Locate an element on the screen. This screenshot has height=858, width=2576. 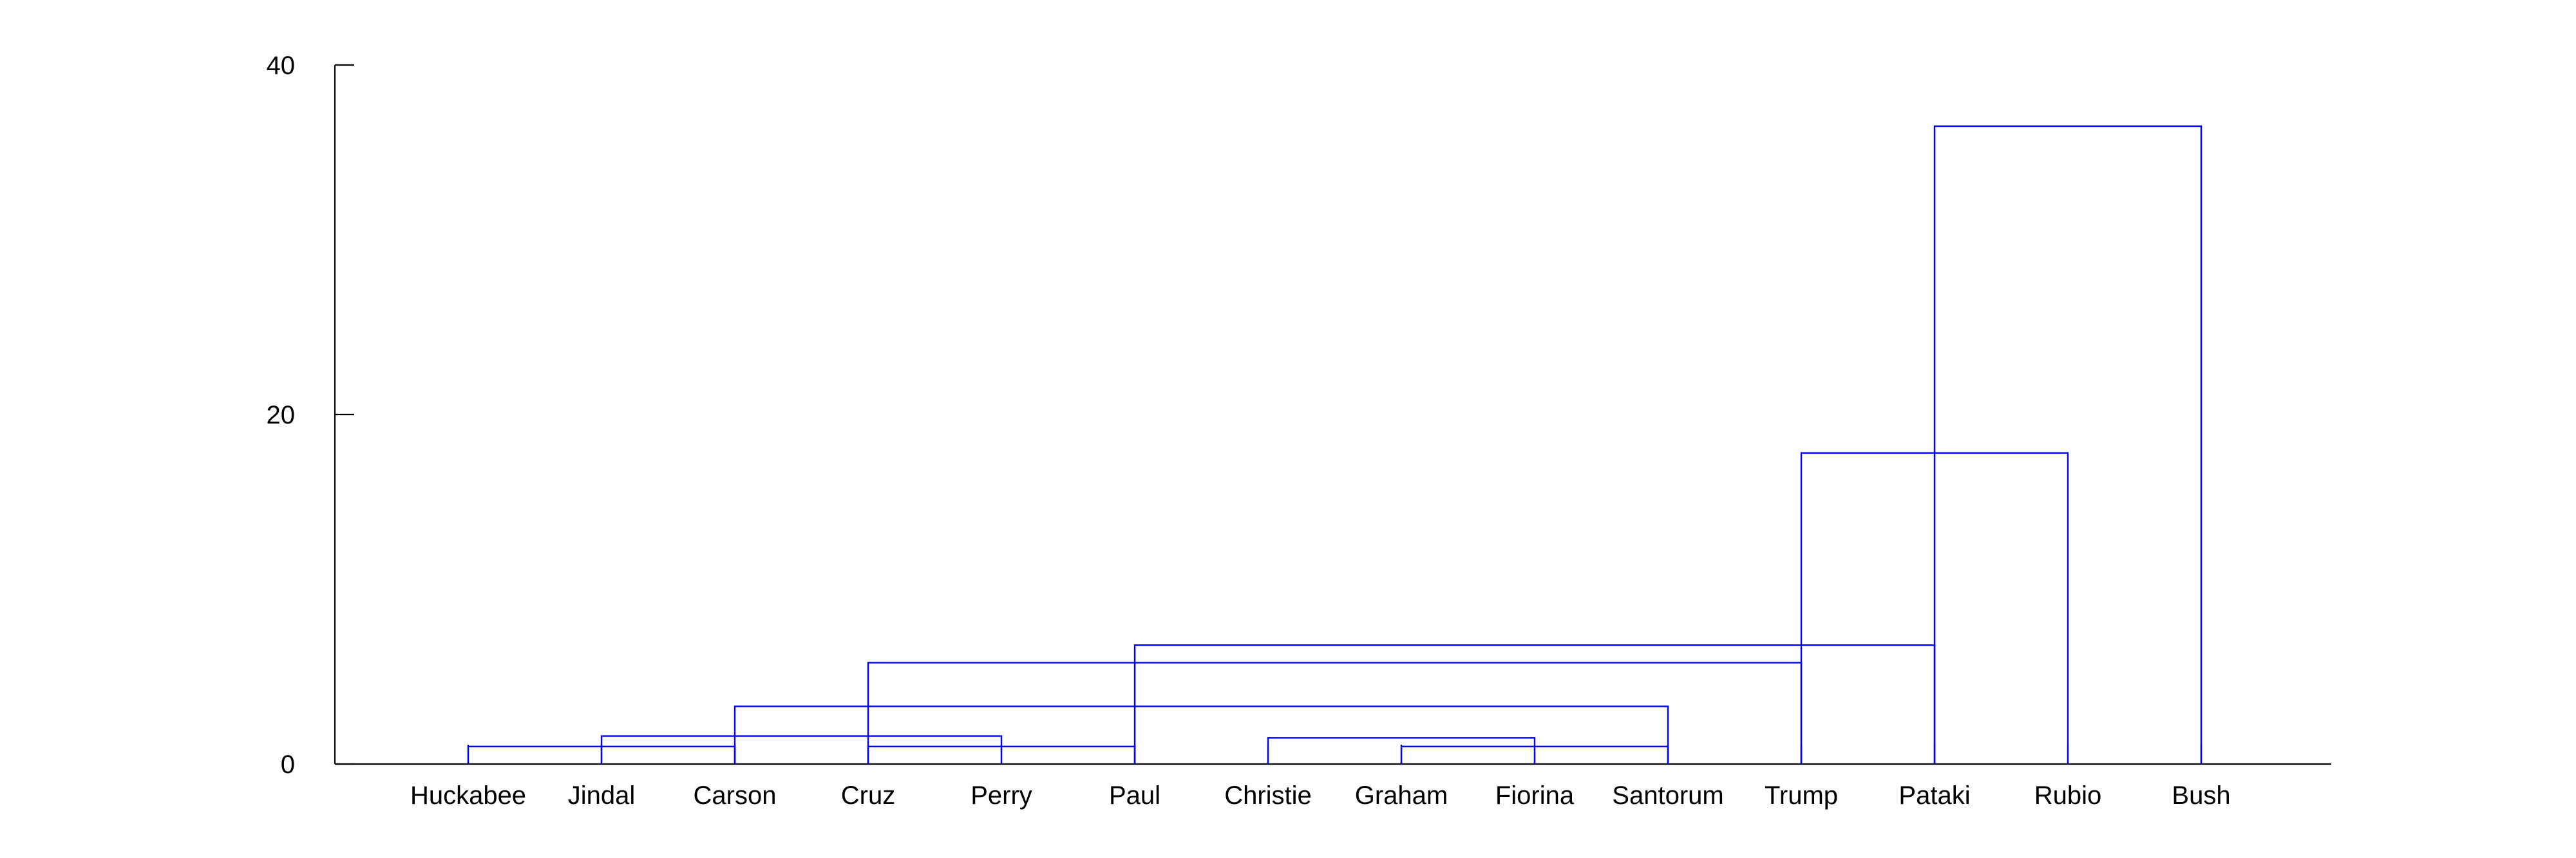
leaf-label-carson: Carson is located at coordinates (735, 796).